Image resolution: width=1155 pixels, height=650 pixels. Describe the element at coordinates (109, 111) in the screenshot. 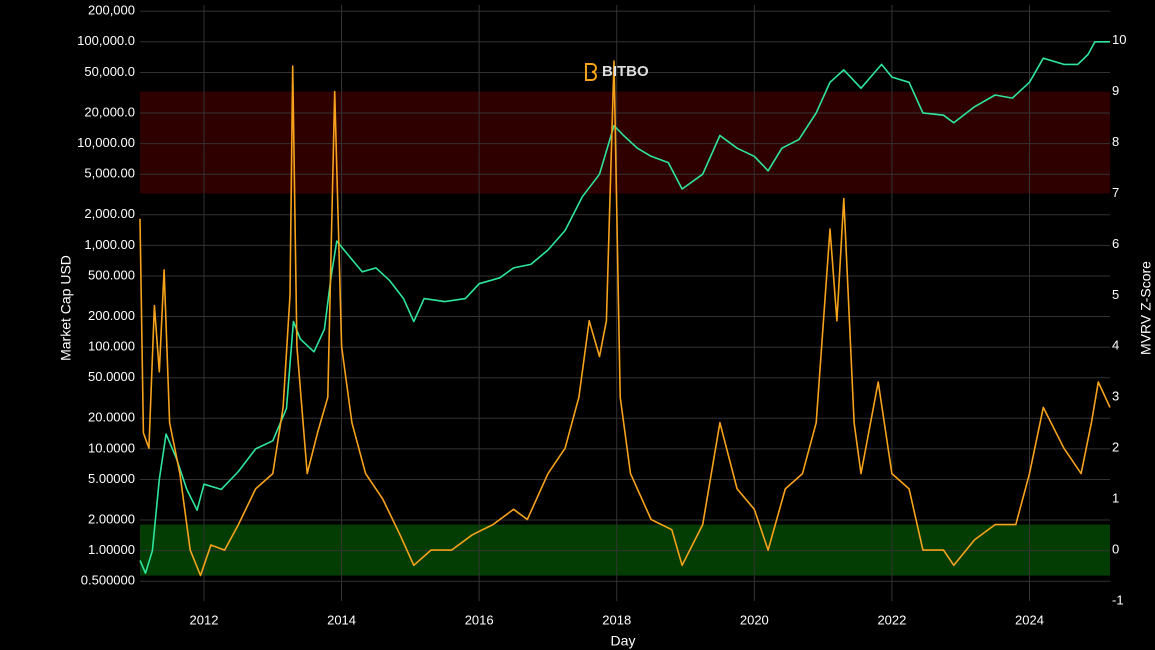

I see `y-tick-label: 20,000.0` at that location.